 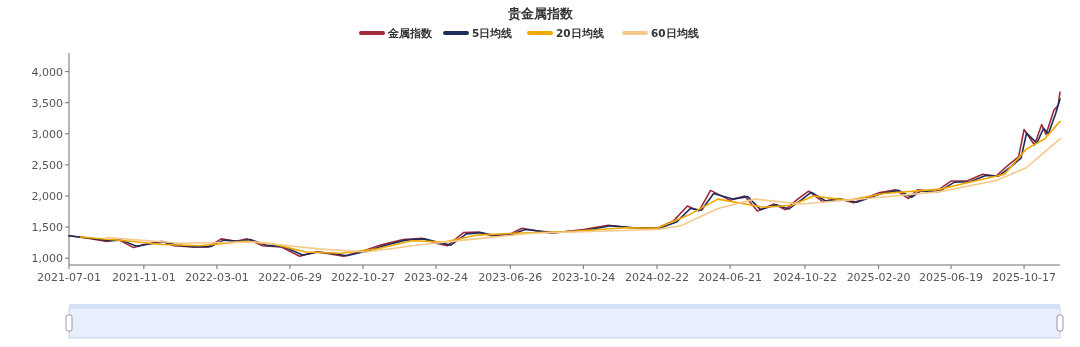 What do you see at coordinates (143, 277) in the screenshot?
I see `x-tick-label: 2021-11-01` at bounding box center [143, 277].